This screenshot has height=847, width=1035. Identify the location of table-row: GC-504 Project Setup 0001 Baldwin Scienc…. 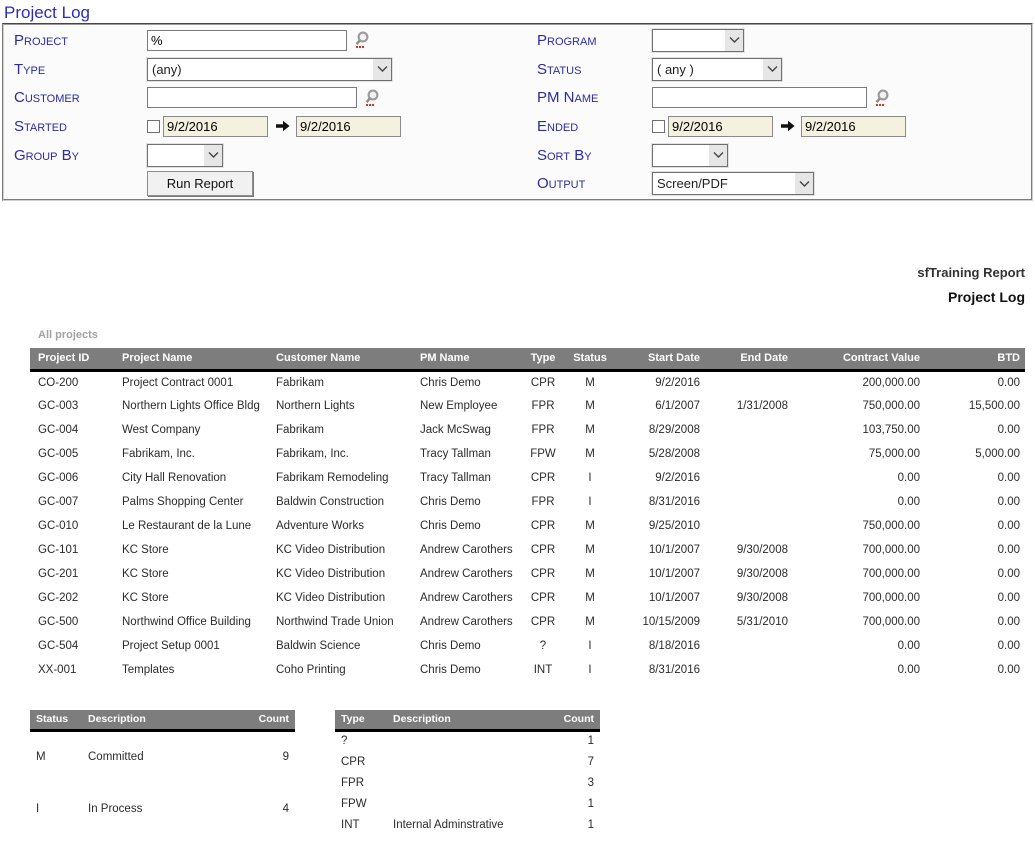
(527, 646).